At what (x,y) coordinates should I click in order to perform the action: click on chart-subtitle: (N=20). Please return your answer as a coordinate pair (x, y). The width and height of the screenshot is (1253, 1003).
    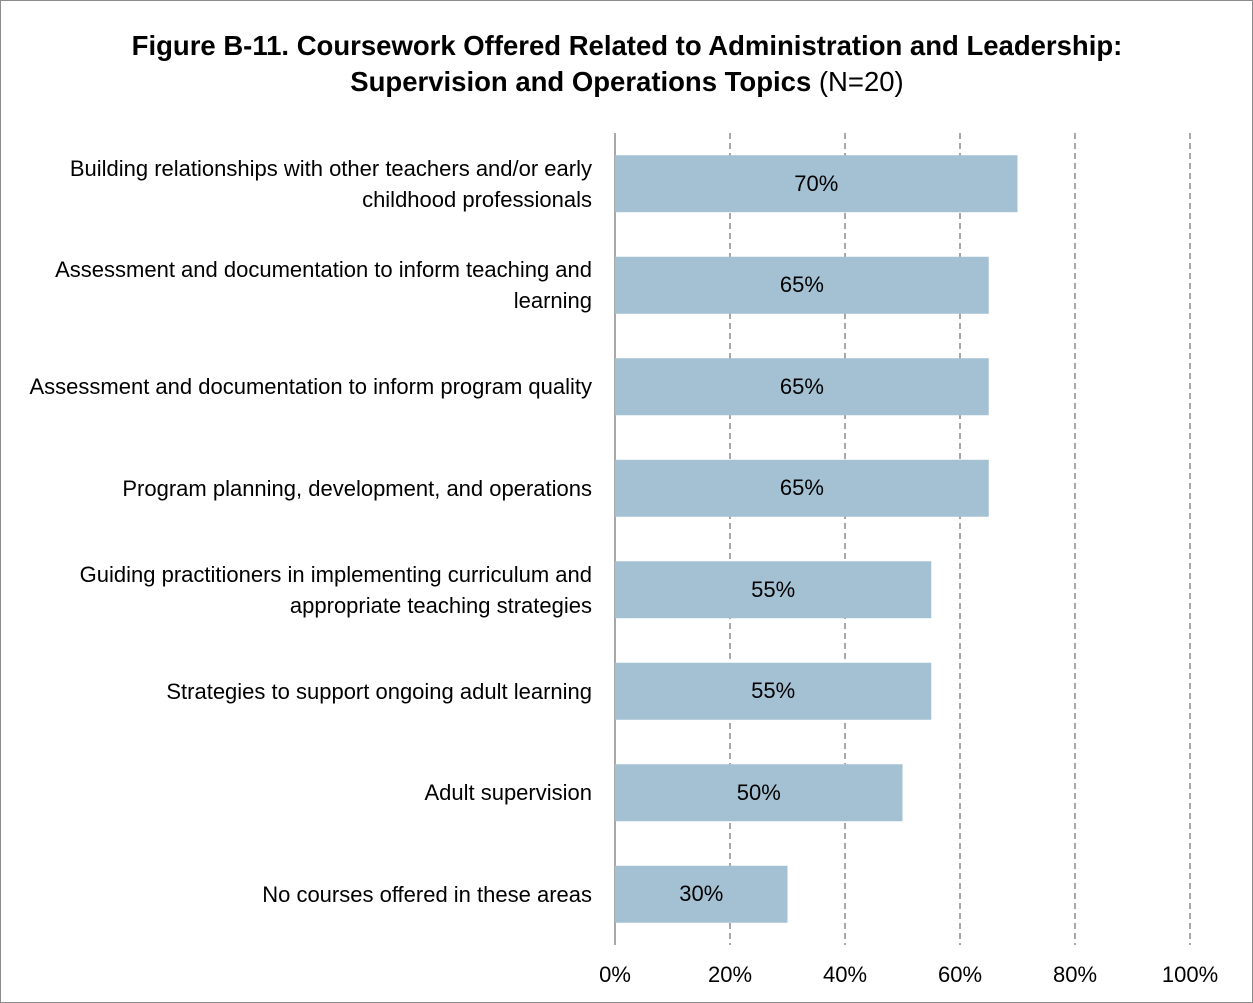
    Looking at the image, I should click on (861, 81).